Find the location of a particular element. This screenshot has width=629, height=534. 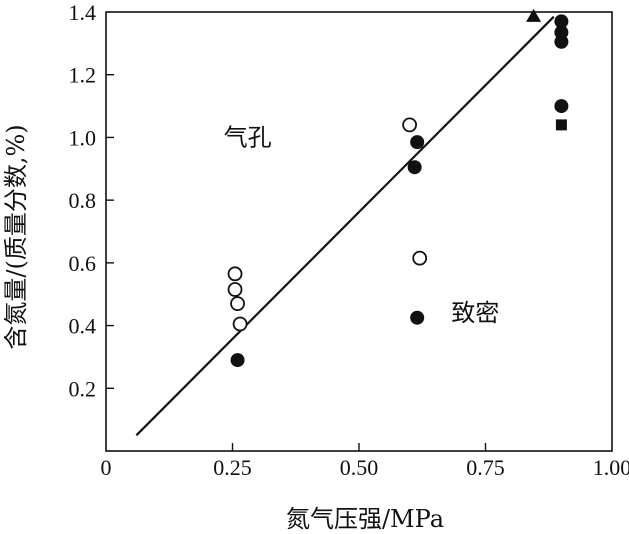

x-tick-label: 0.75 is located at coordinates (485, 467).